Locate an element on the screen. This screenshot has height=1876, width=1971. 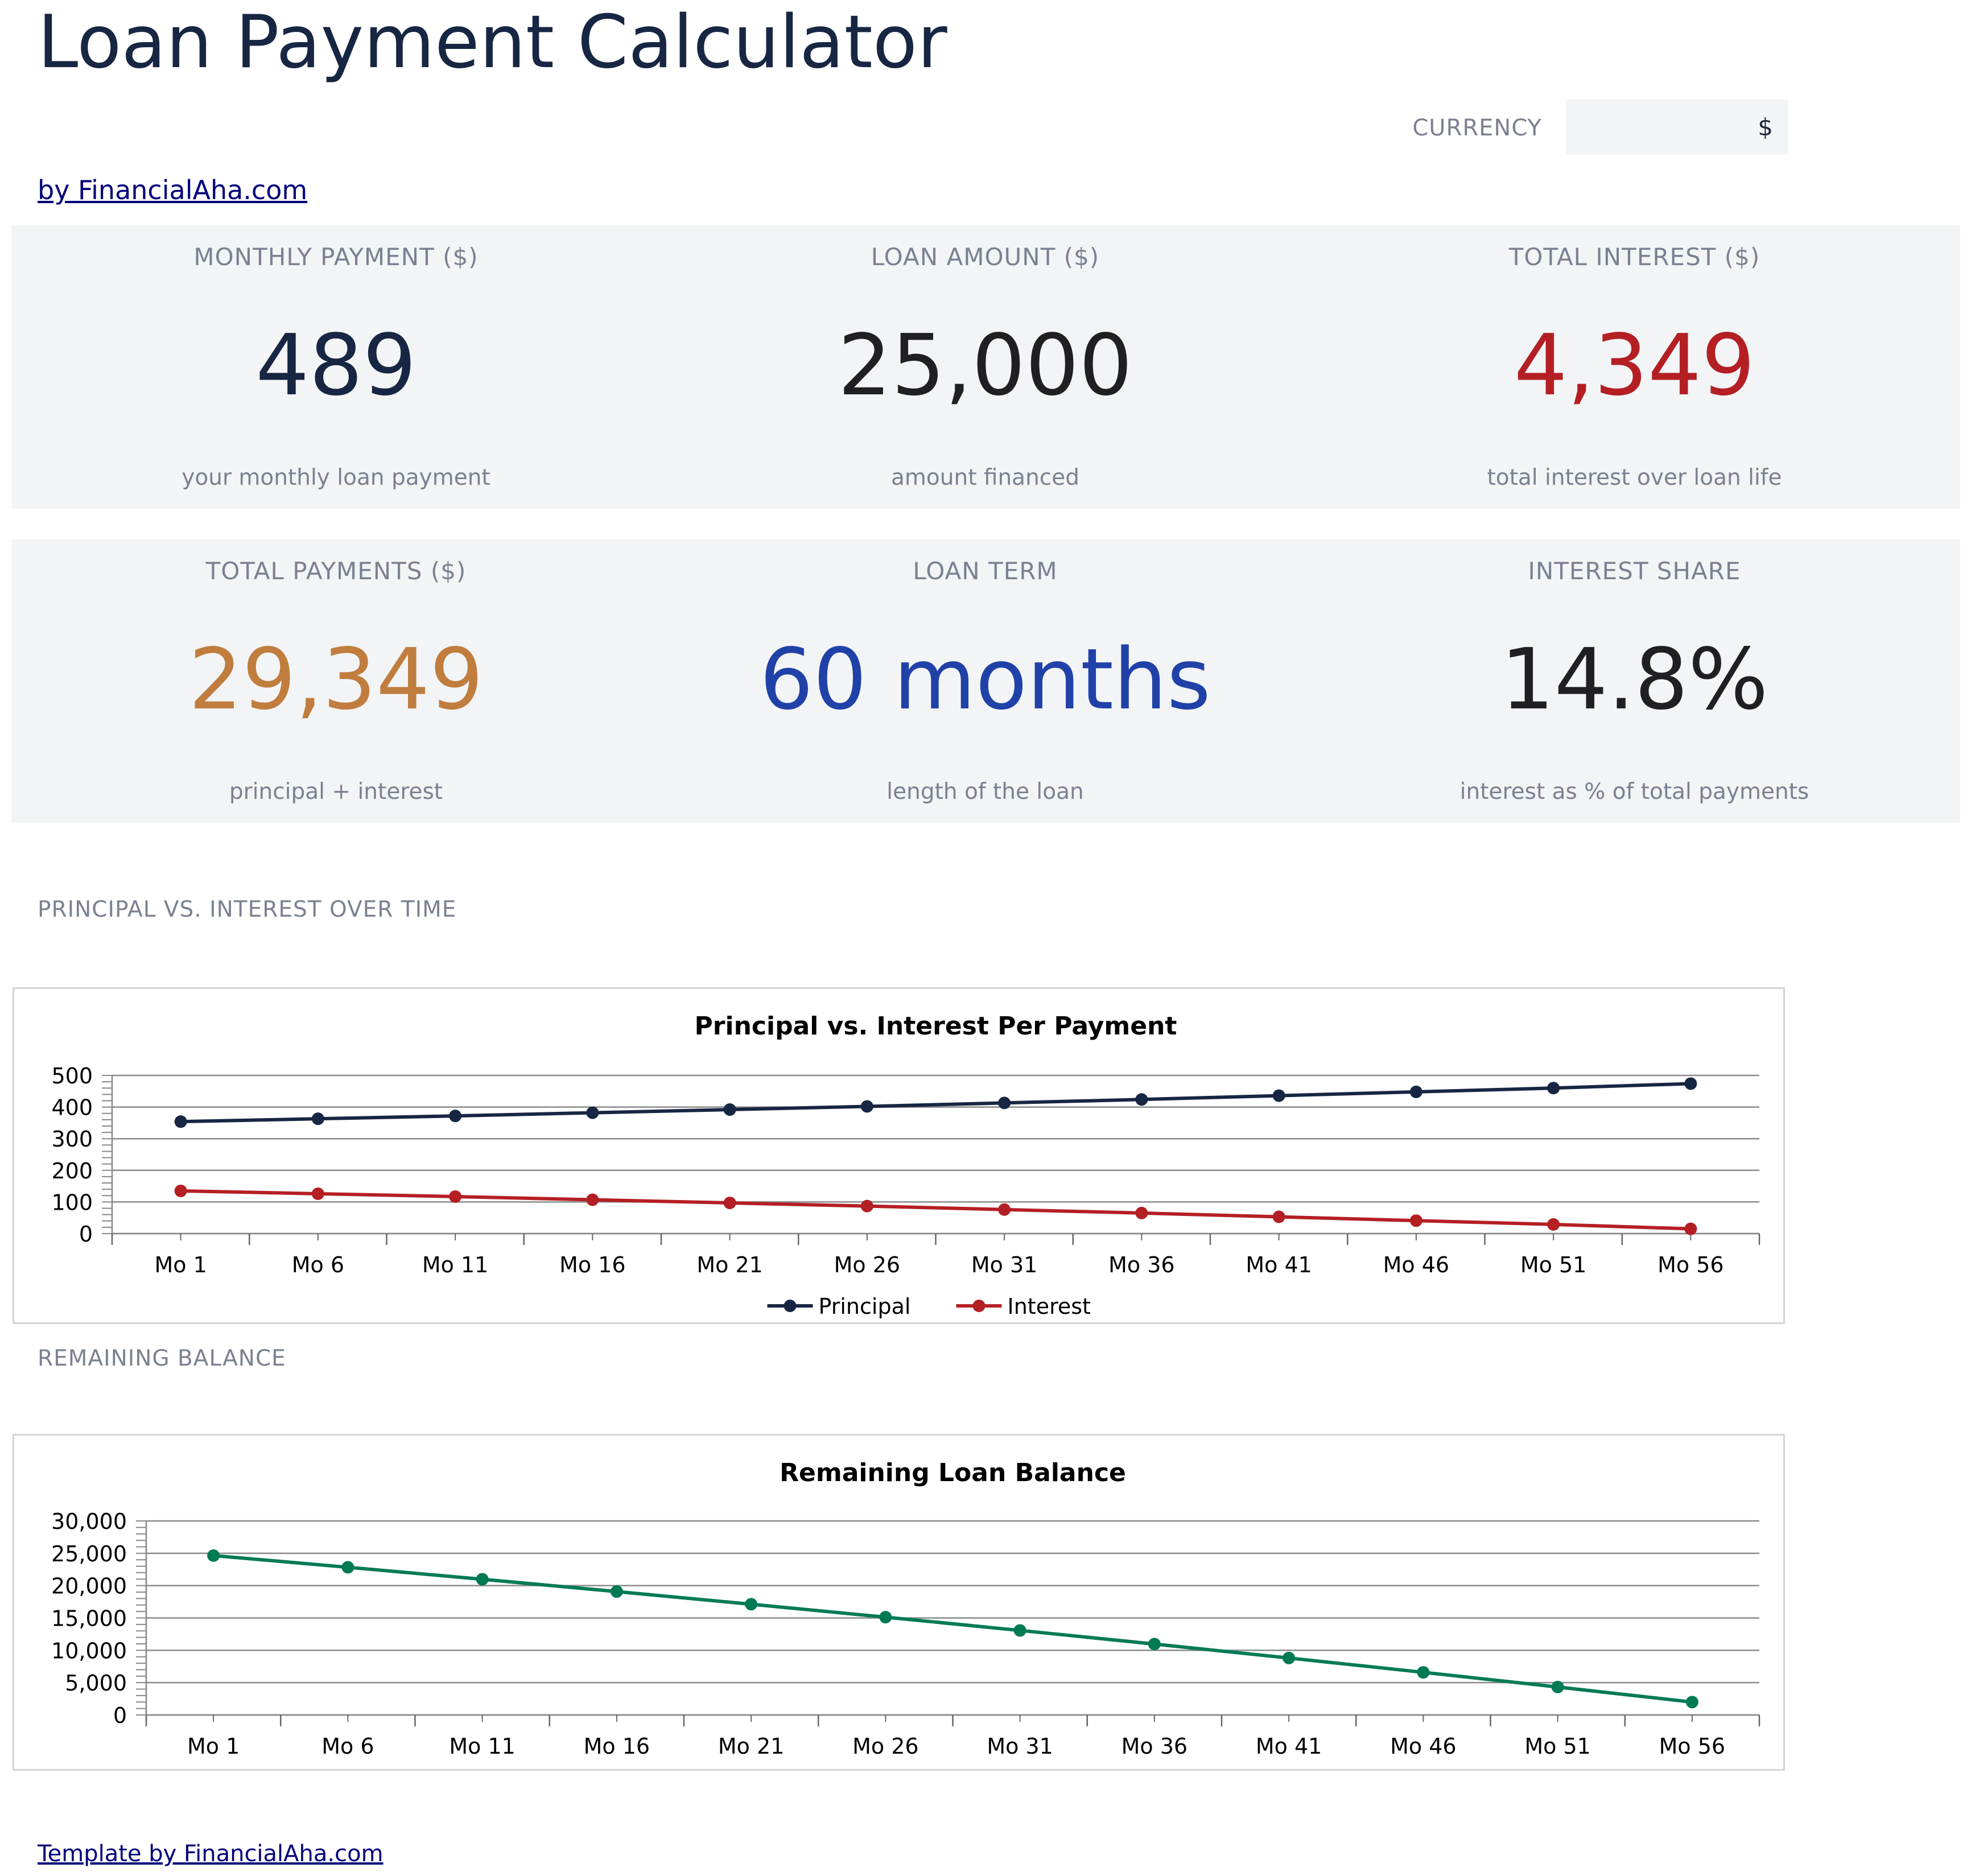
series-line-principal is located at coordinates (936, 1103).